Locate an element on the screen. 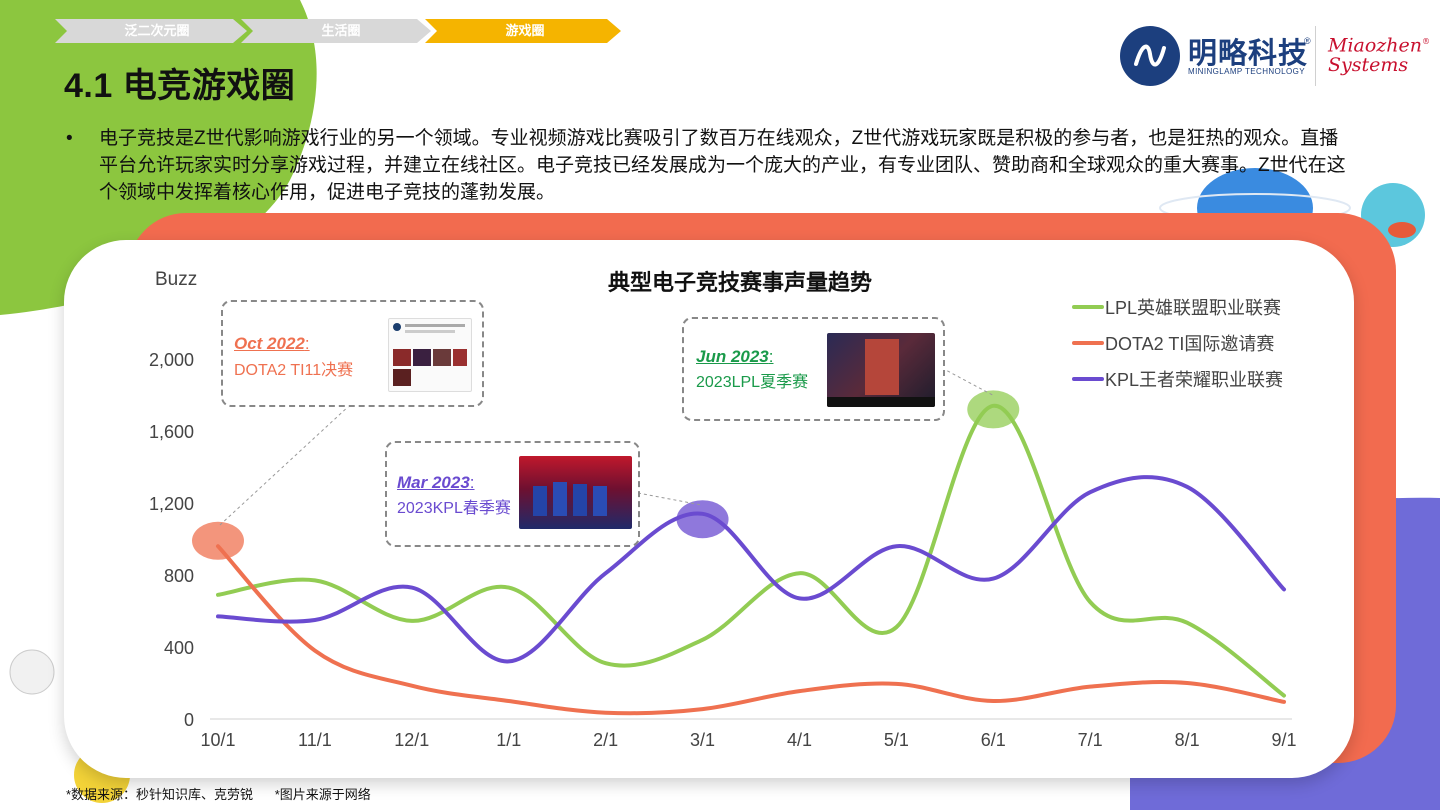  x-tick-label: 10/1 is located at coordinates (217, 740).